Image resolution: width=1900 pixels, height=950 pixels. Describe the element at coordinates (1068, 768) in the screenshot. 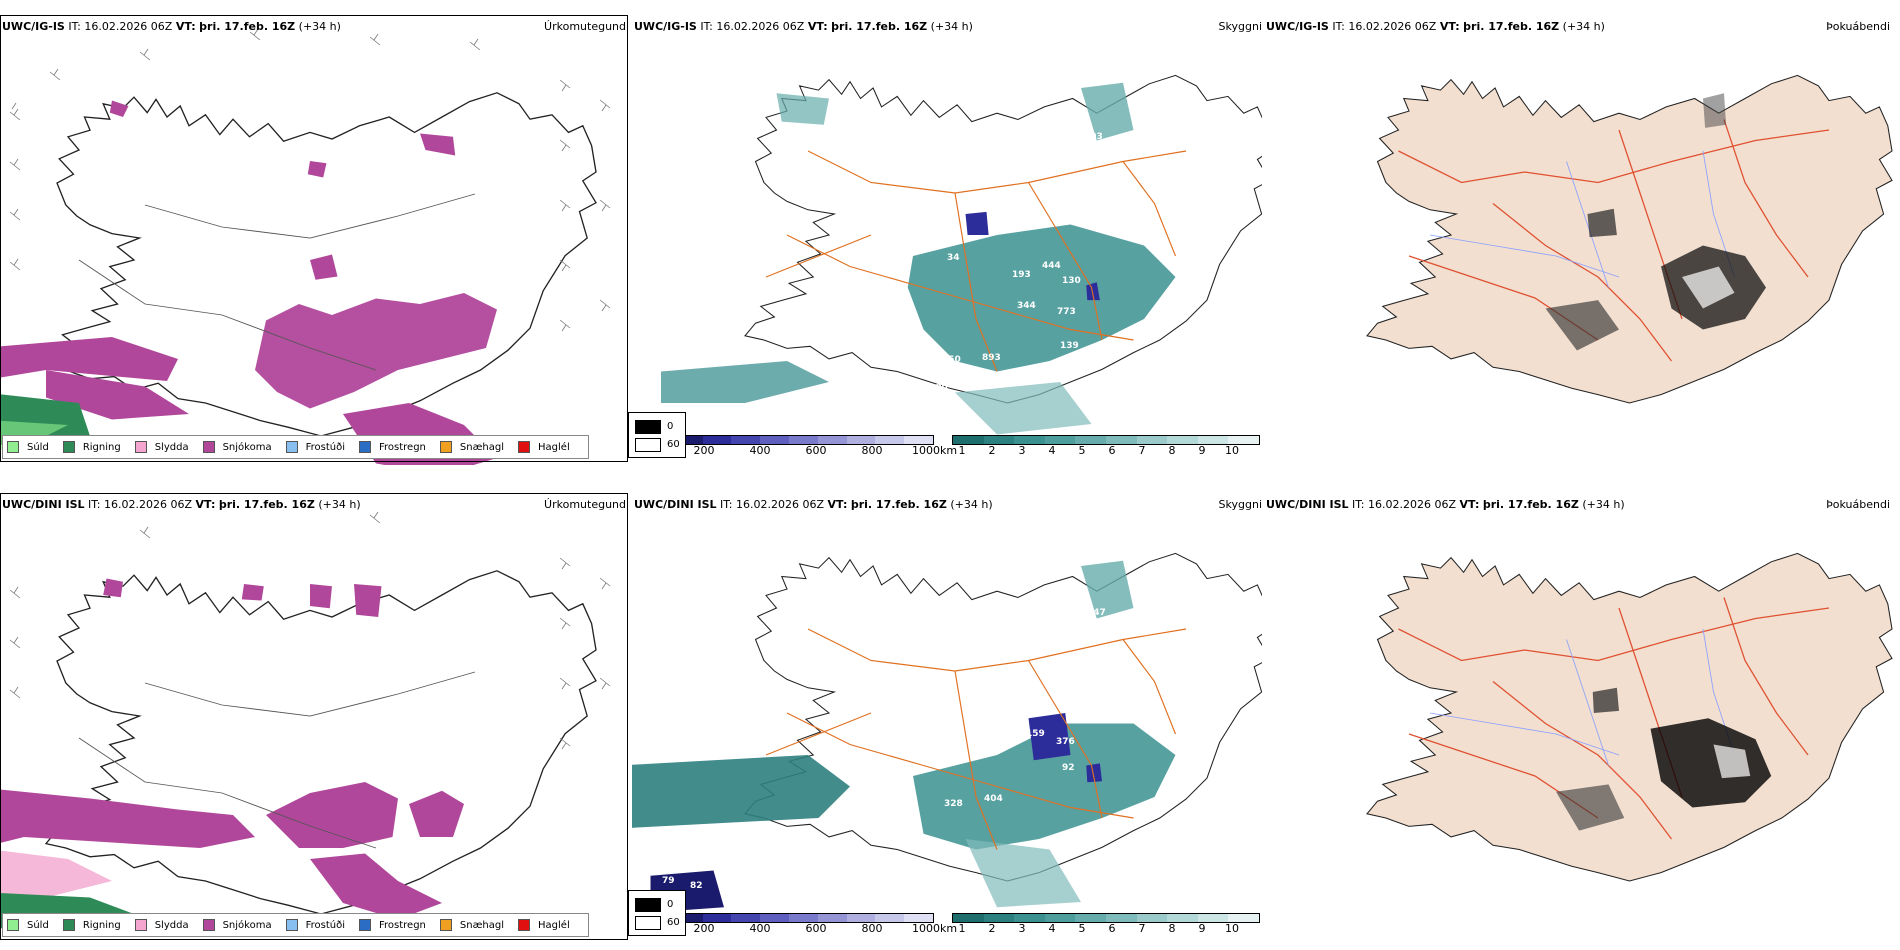

I see `cloud-label: 92` at that location.